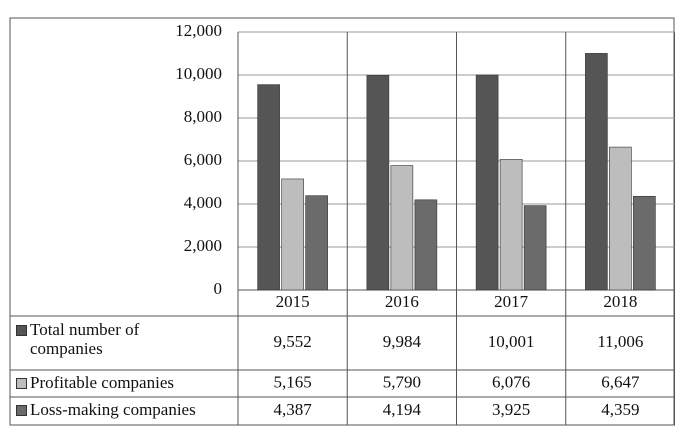 The image size is (675, 432). I want to click on y-tick-label: 8,000, so click(203, 116).